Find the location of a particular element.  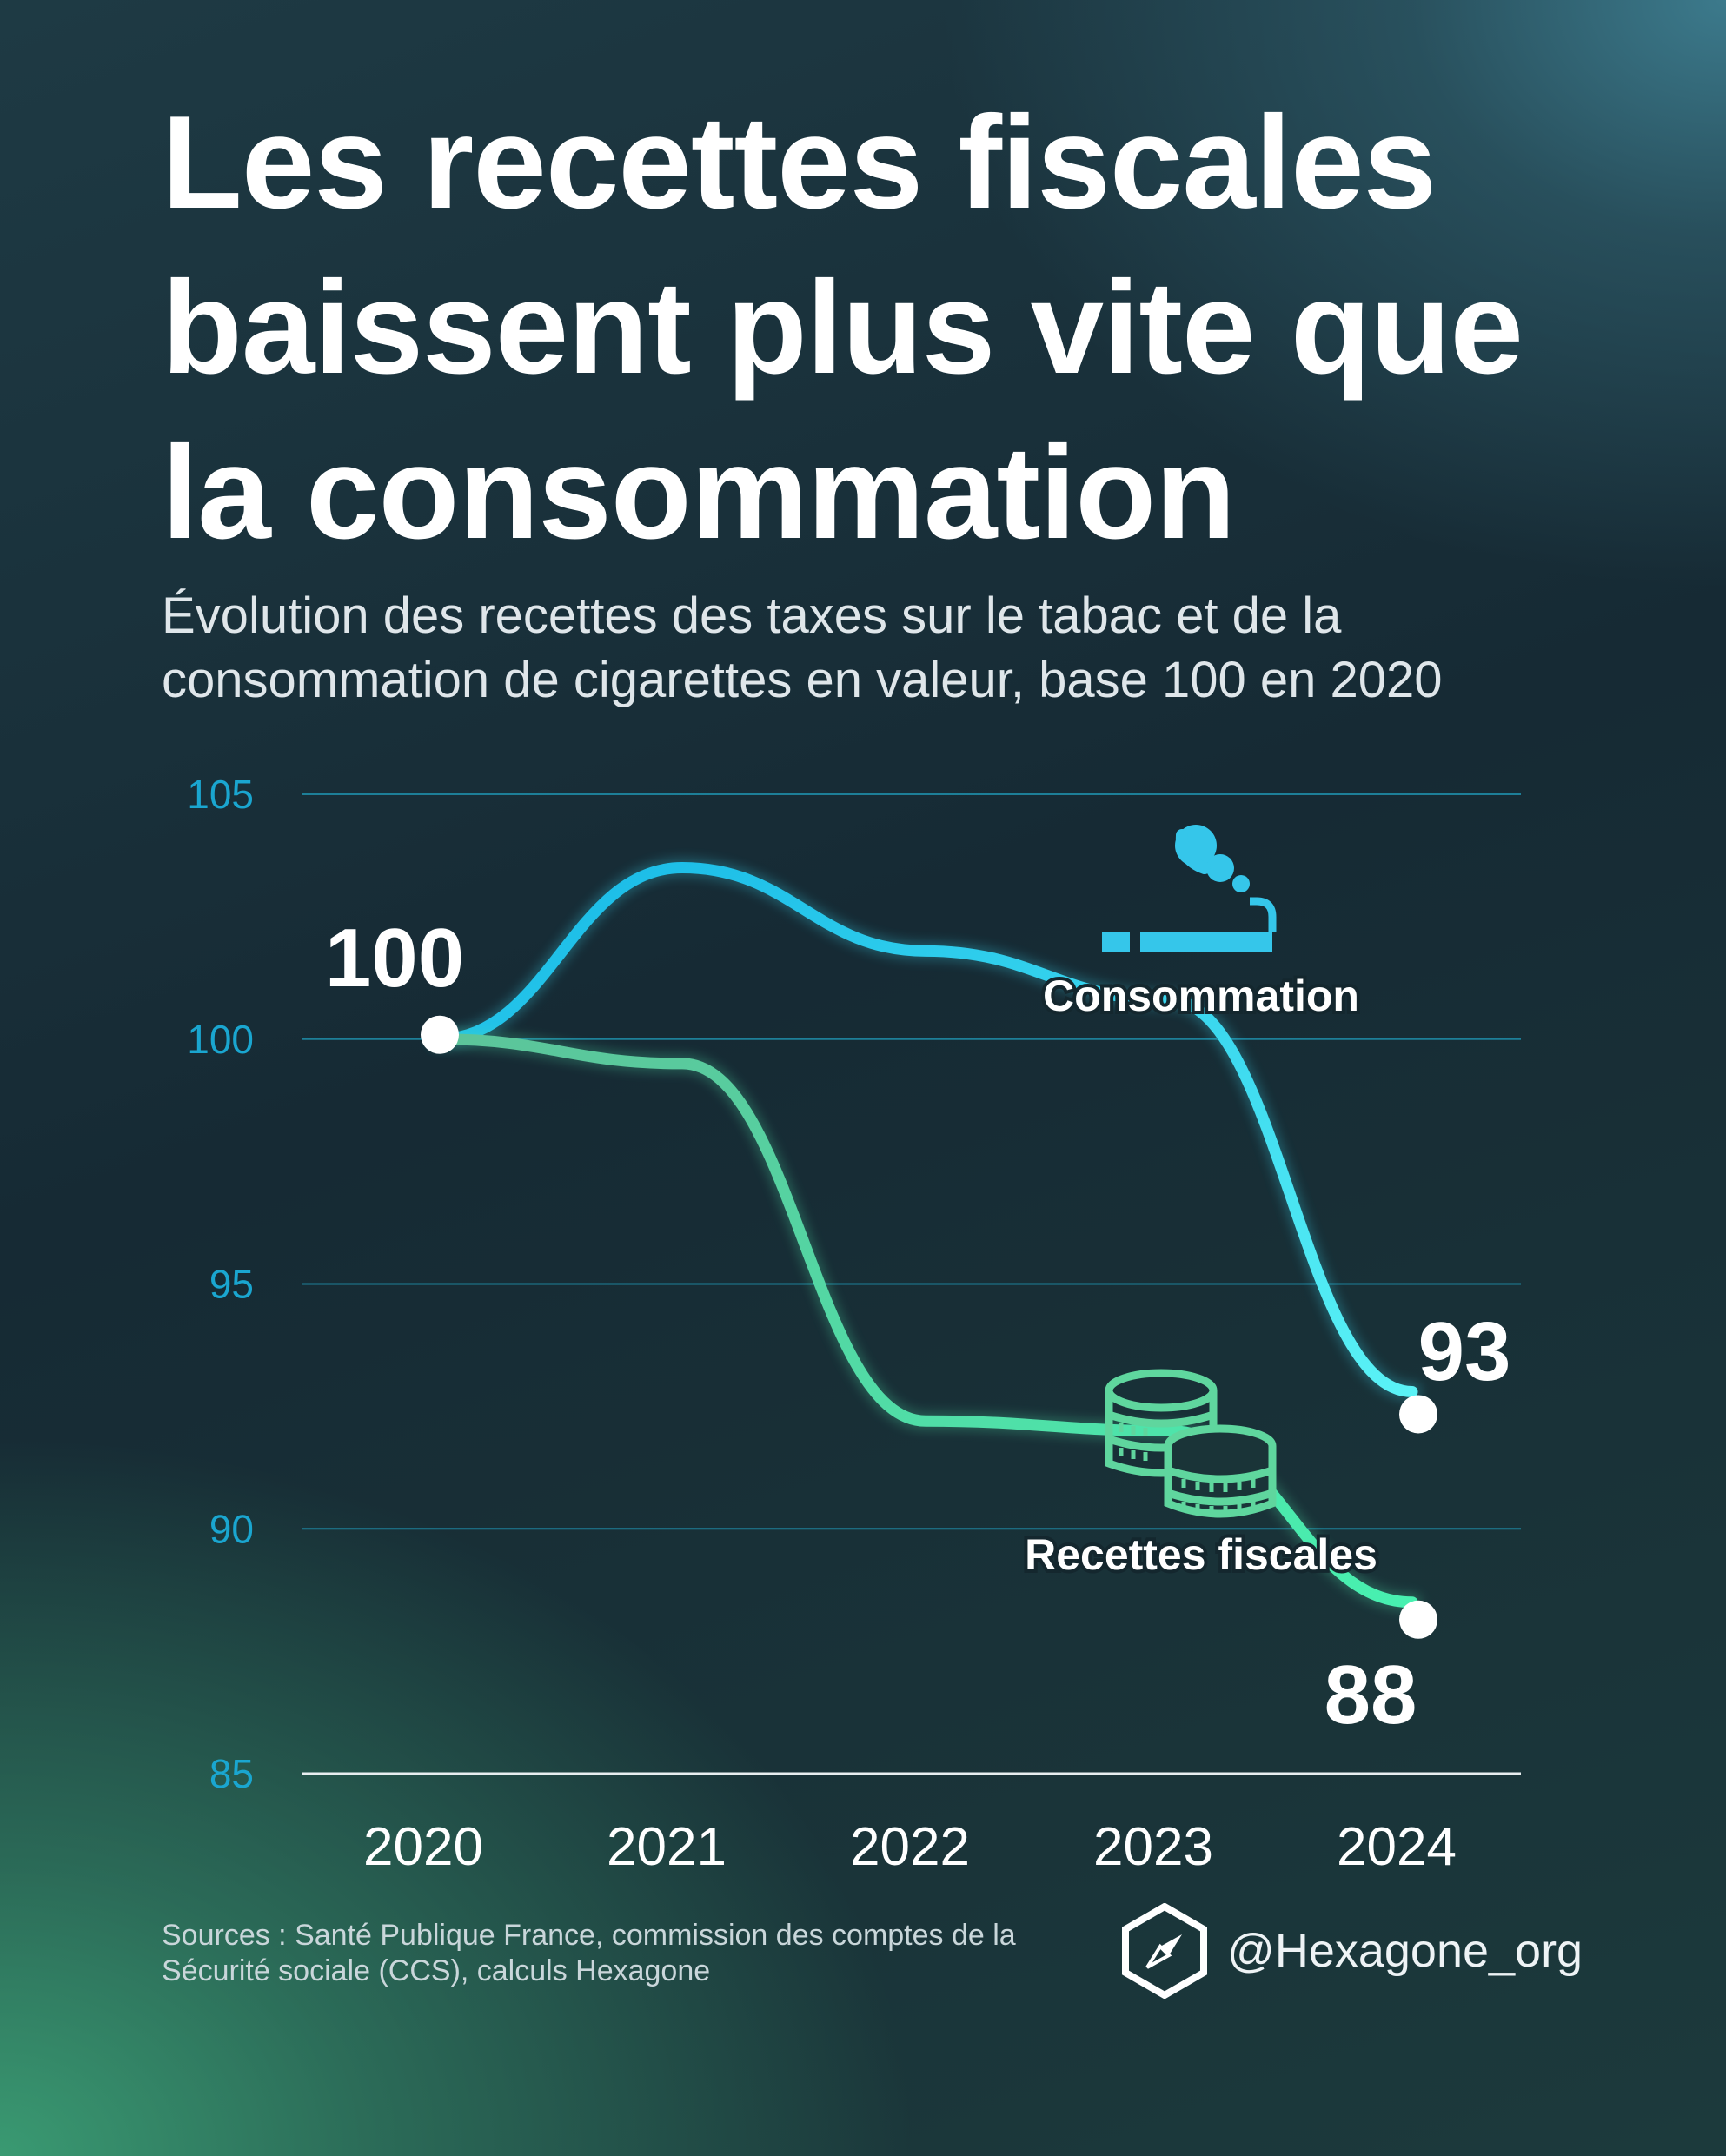

legend-consommation: Consommation is located at coordinates (1201, 996).